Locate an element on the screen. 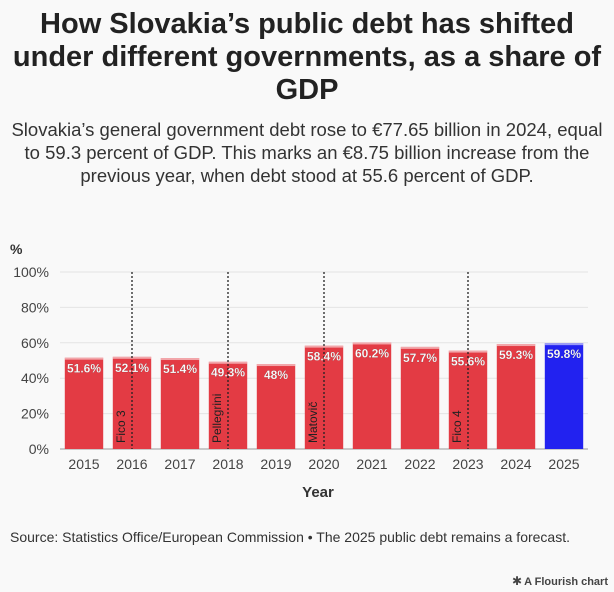 Image resolution: width=614 pixels, height=592 pixels. y-tick-label: 40% is located at coordinates (35, 378).